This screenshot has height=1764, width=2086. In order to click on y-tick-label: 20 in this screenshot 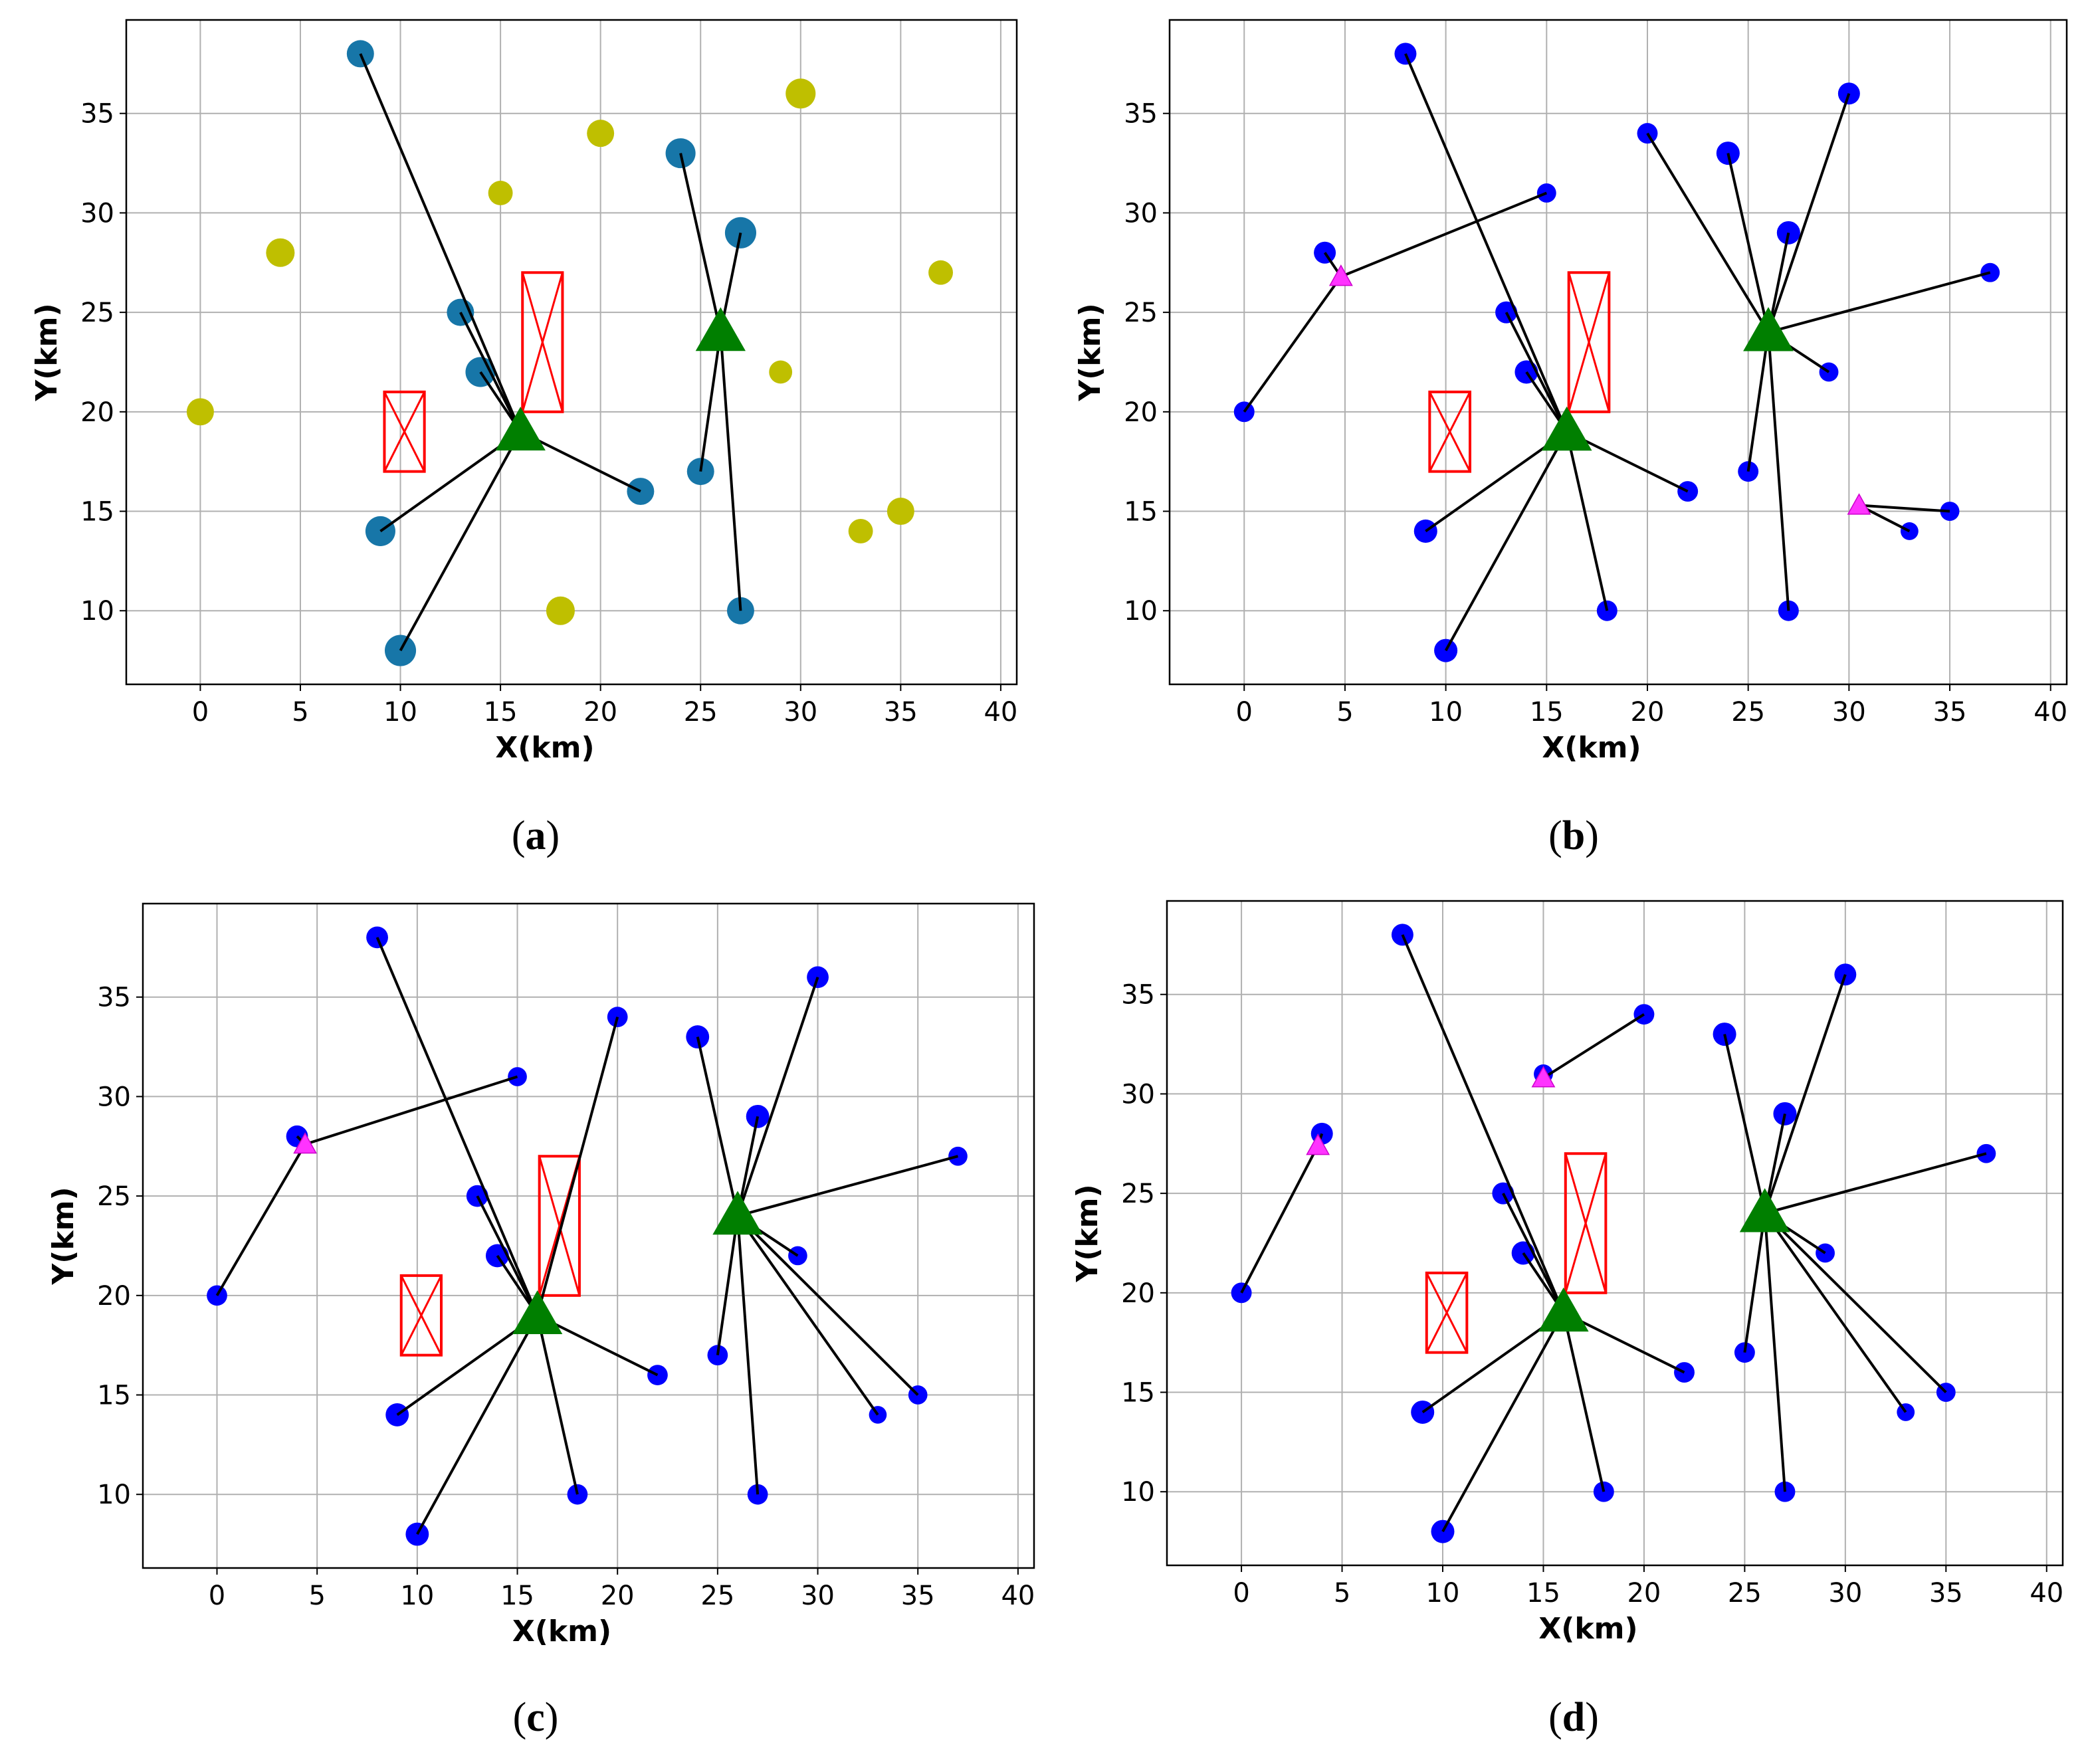, I will do `click(1138, 1293)`.